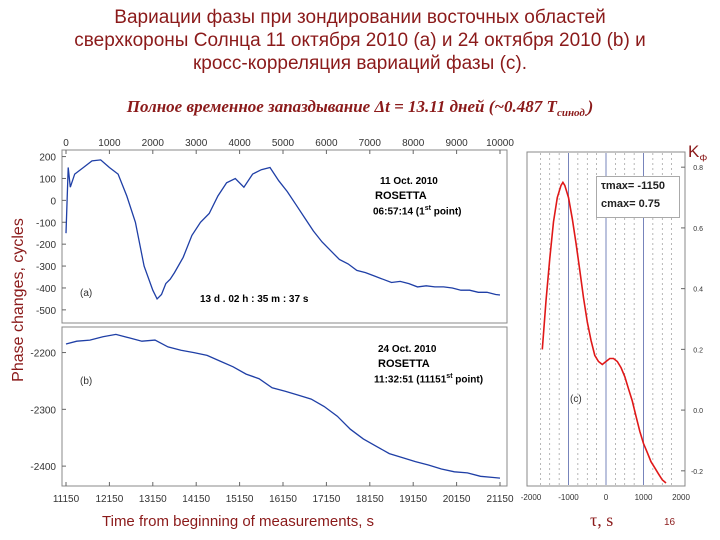 This screenshot has height=540, width=720. I want to click on panel-c-y-tick-label: 0.4, so click(698, 290).